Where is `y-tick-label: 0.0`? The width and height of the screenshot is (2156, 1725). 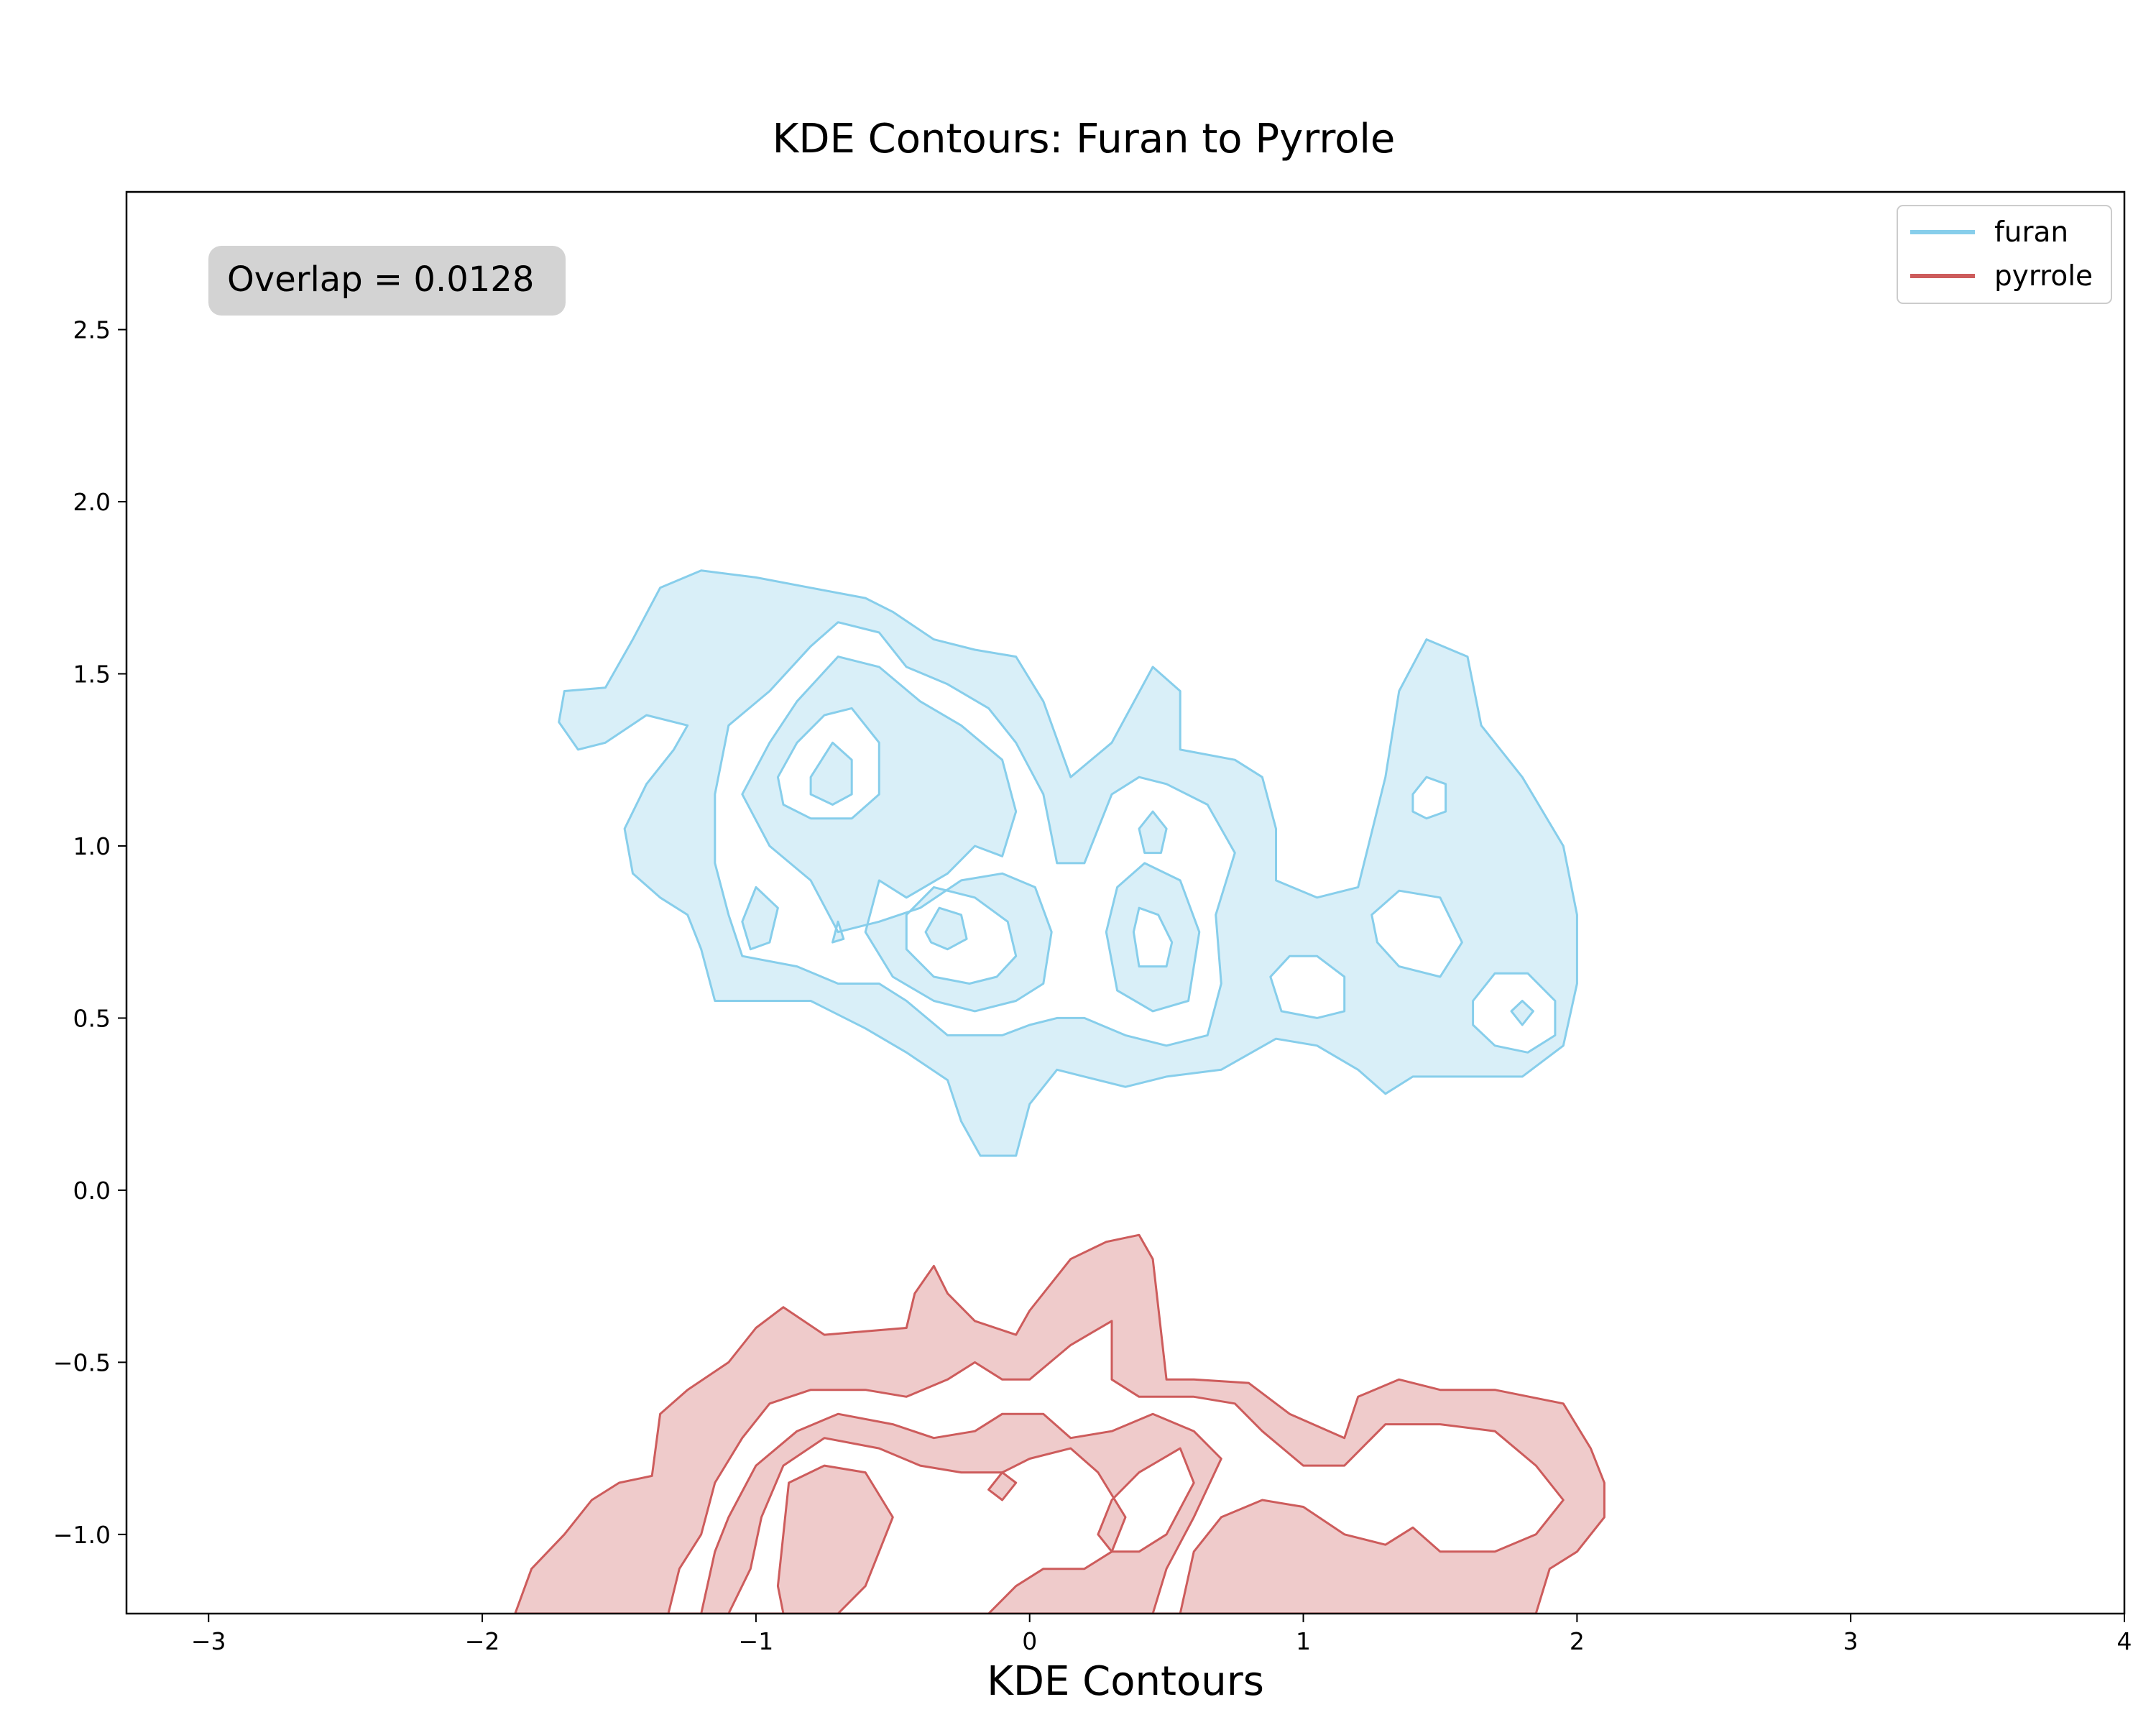
y-tick-label: 0.0 is located at coordinates (92, 1191).